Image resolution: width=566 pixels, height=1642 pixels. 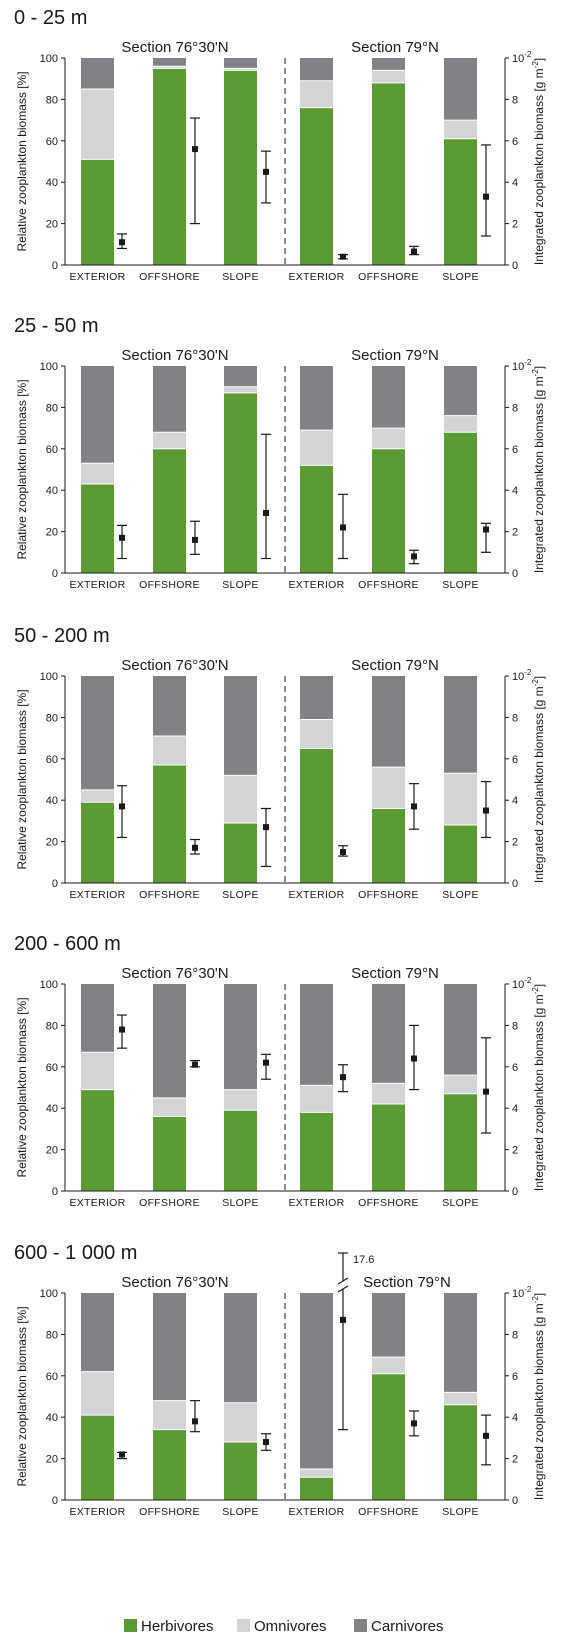 What do you see at coordinates (395, 973) in the screenshot?
I see `section-title-79n: Section 79°N` at bounding box center [395, 973].